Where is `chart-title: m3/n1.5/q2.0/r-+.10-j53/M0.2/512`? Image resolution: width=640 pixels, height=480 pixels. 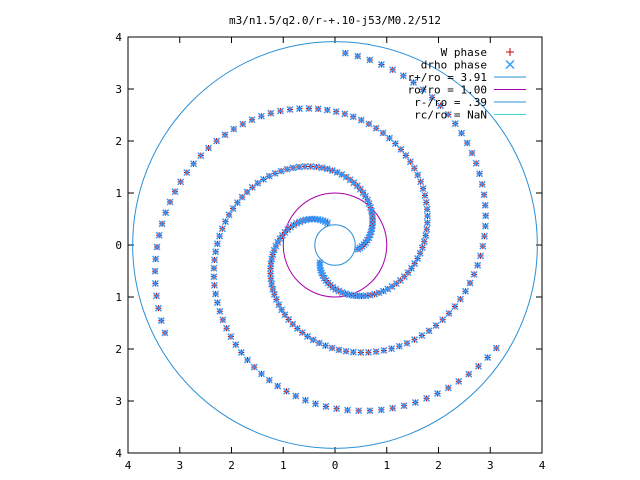
chart-title: m3/n1.5/q2.0/r-+.10-j53/M0.2/512 is located at coordinates (335, 20).